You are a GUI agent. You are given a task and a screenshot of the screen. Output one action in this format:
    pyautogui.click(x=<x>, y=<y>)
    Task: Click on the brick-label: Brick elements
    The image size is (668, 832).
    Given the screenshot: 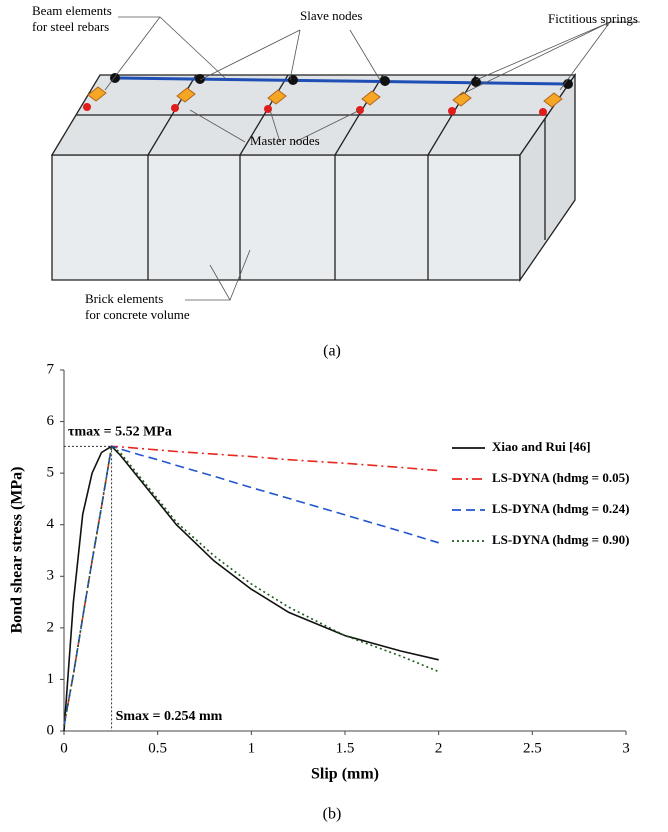 What is the action you would take?
    pyautogui.click(x=124, y=298)
    